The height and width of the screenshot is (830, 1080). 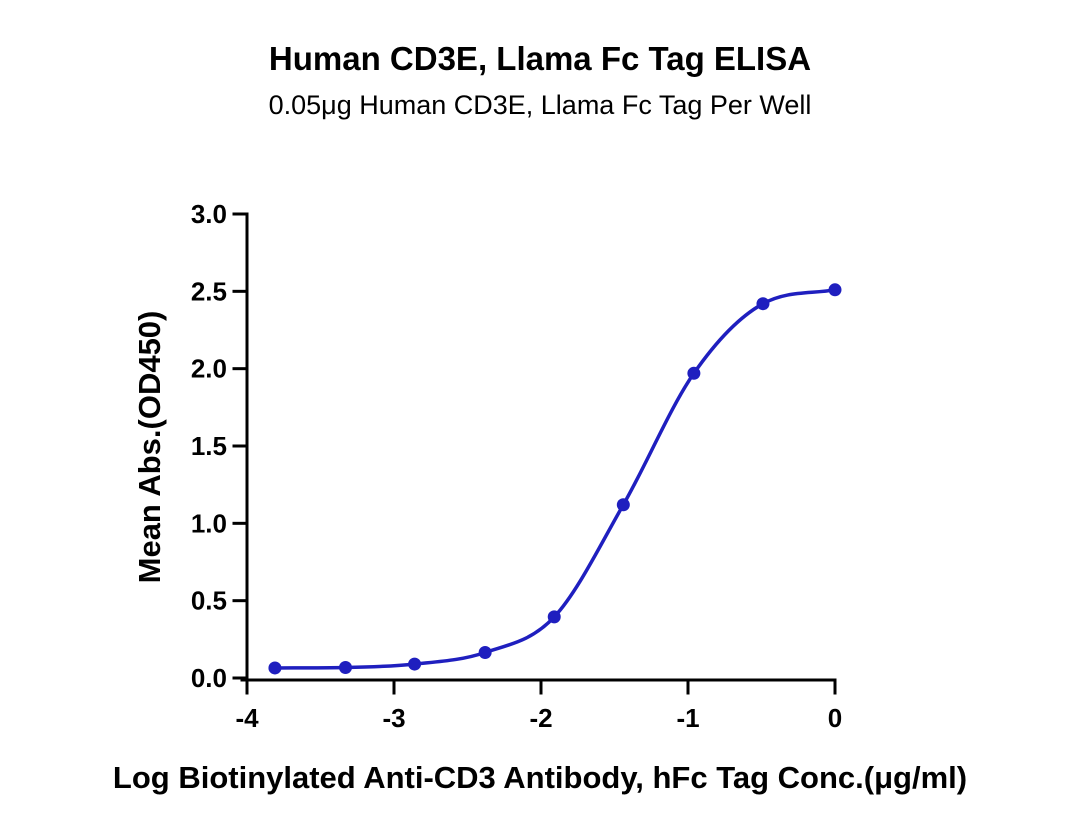 I want to click on x-tick-label: 0, so click(x=835, y=718).